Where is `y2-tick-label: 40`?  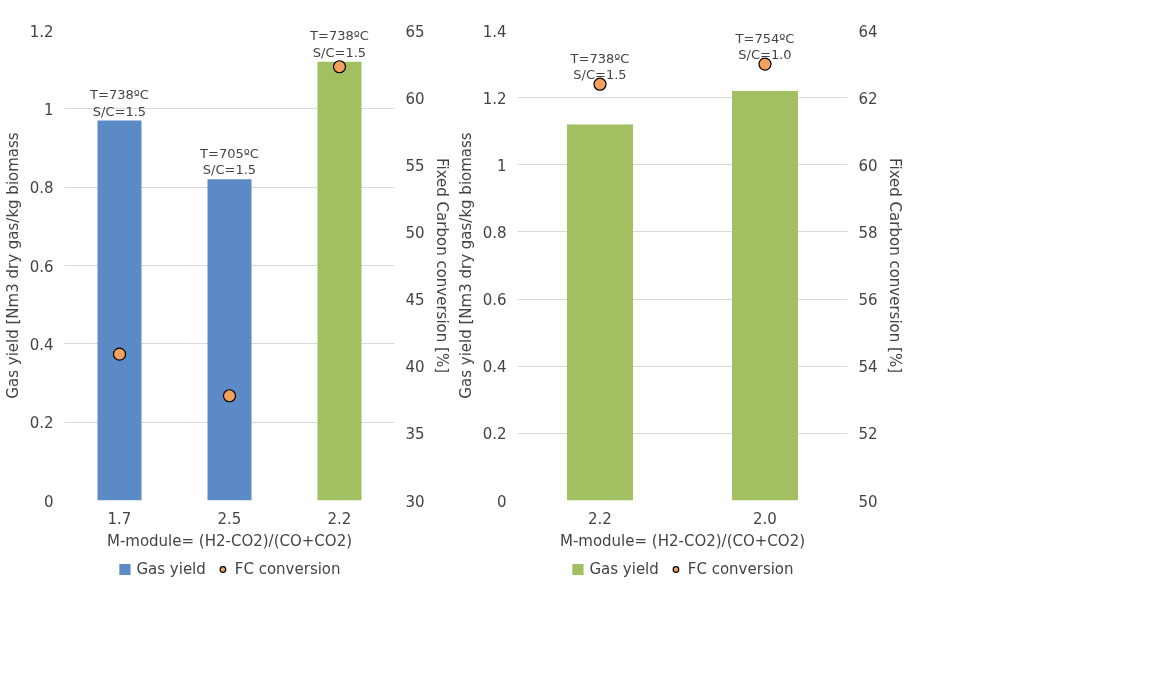 y2-tick-label: 40 is located at coordinates (415, 367).